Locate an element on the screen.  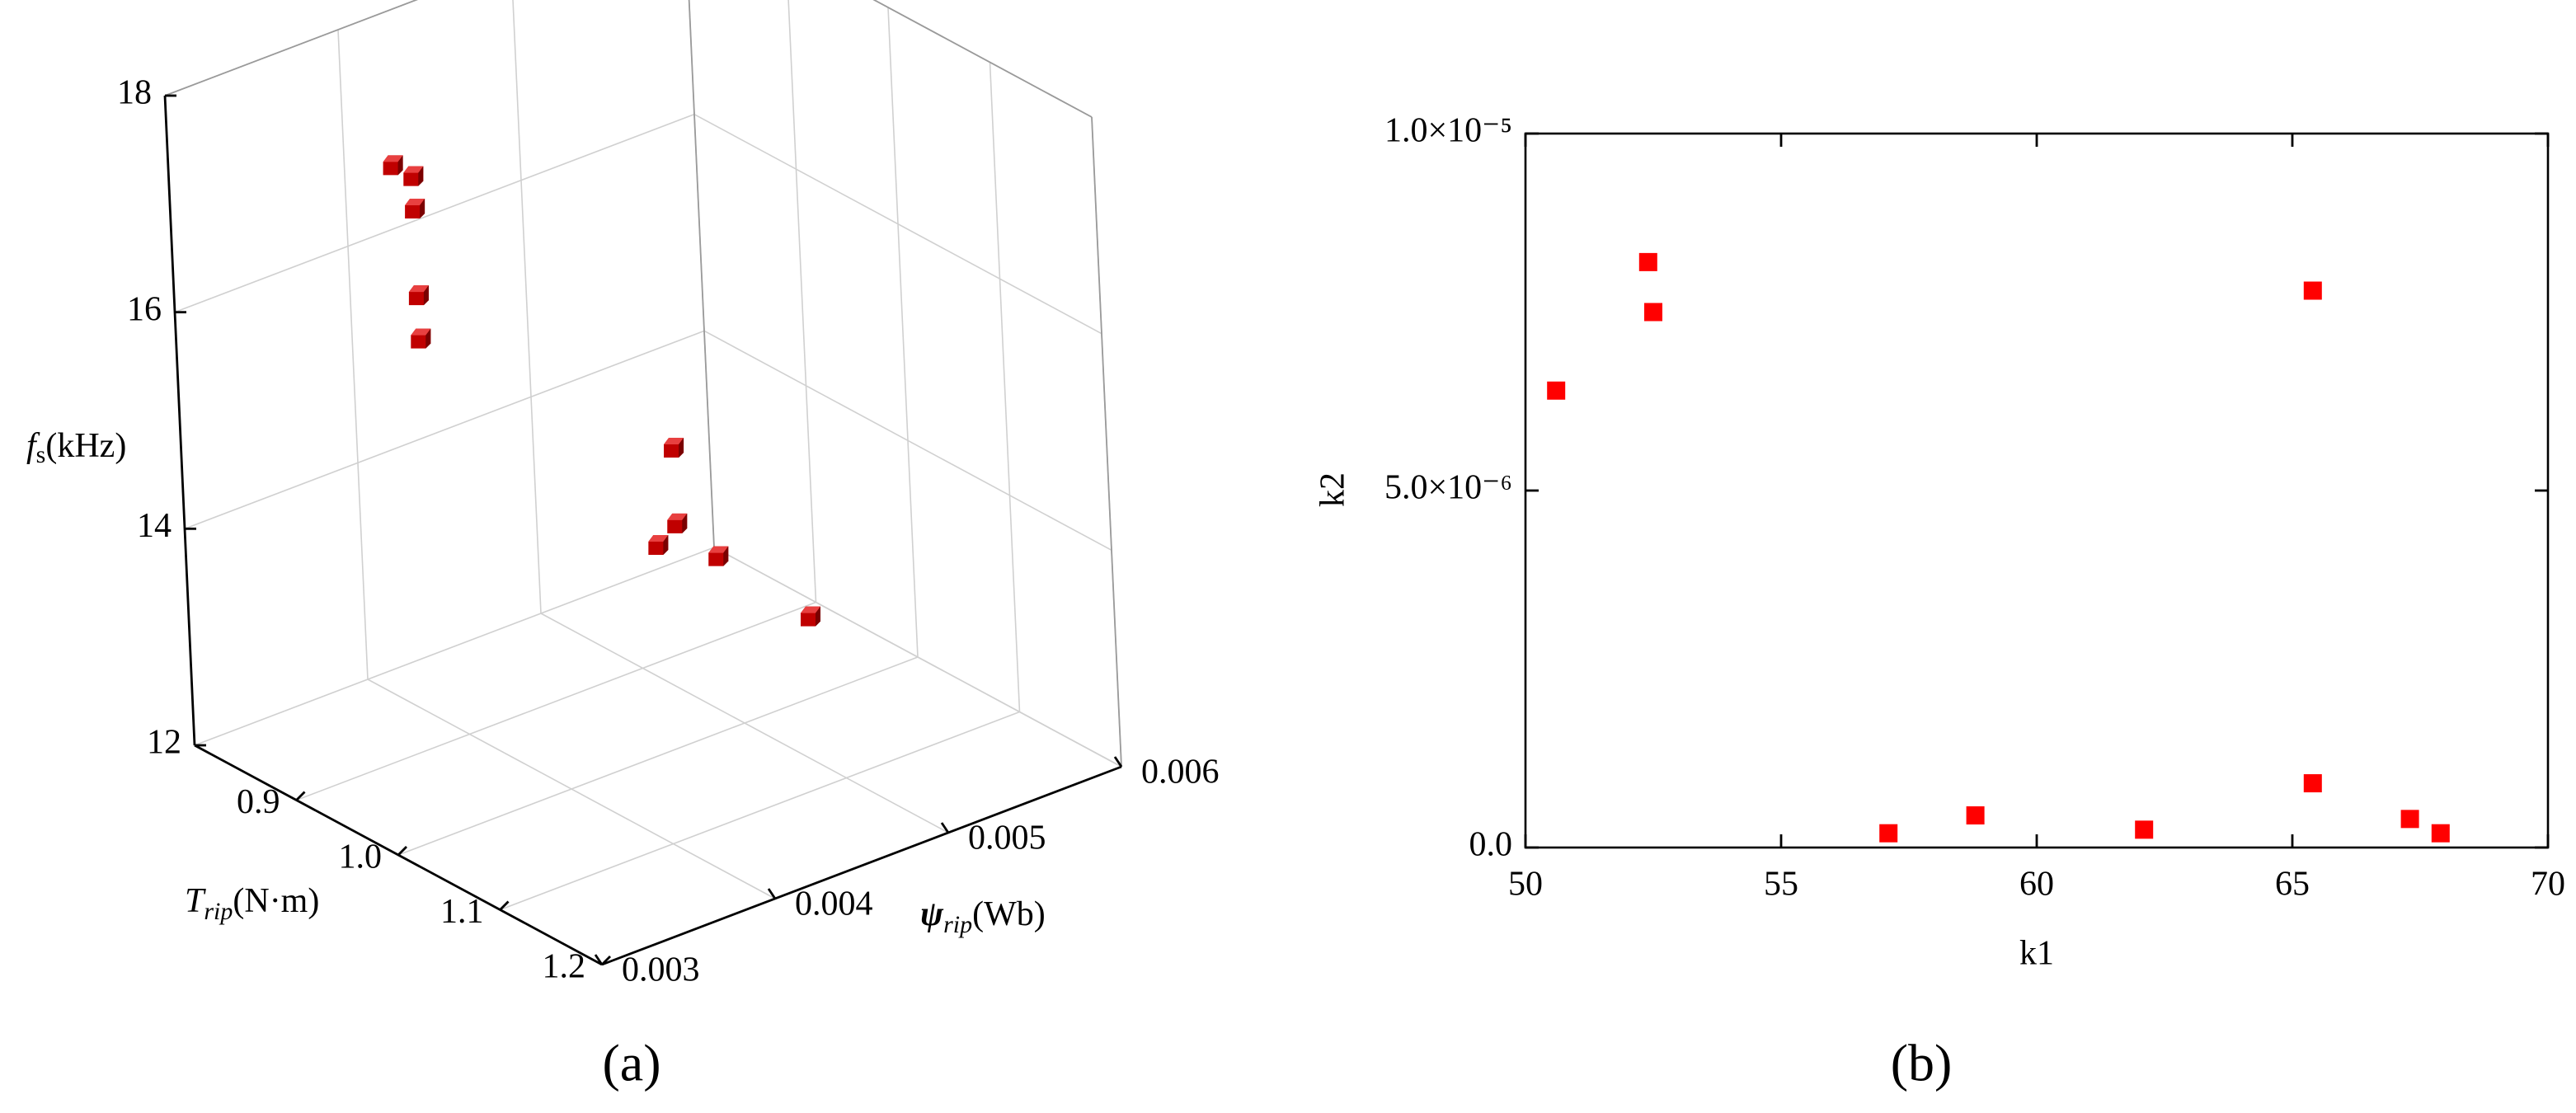
z-tick-label: 14 is located at coordinates (154, 526).